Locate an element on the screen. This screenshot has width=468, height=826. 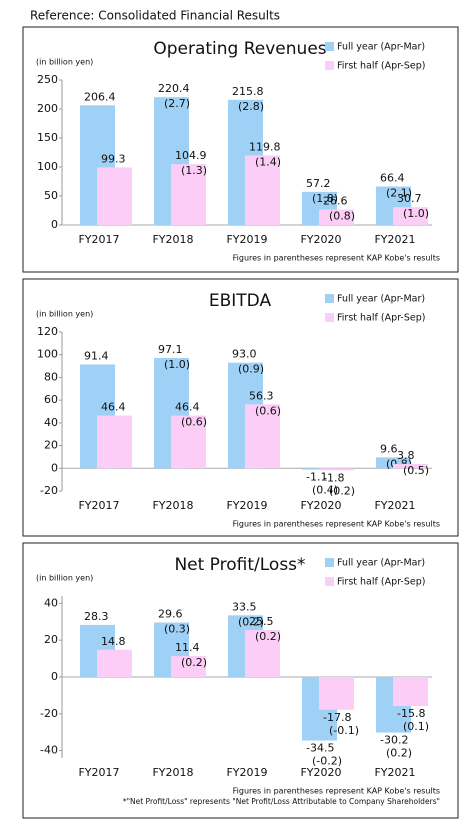
value-label: 97.1 is located at coordinates (170, 349).